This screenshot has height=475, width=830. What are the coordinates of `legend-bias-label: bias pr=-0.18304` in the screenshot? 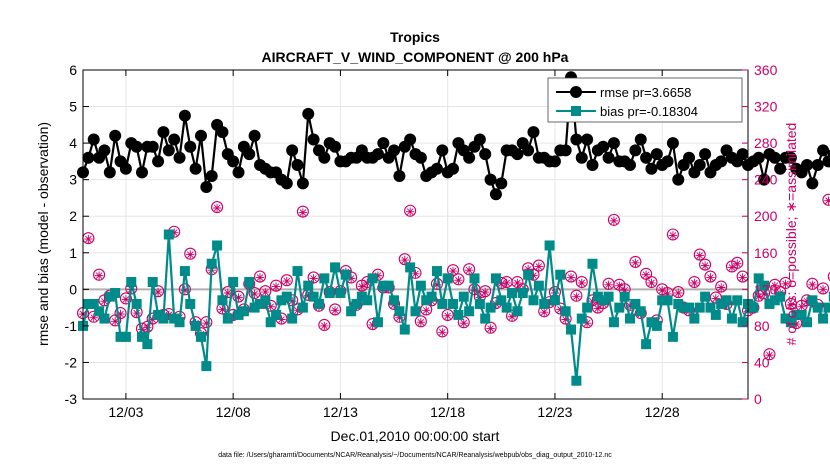 It's located at (649, 111).